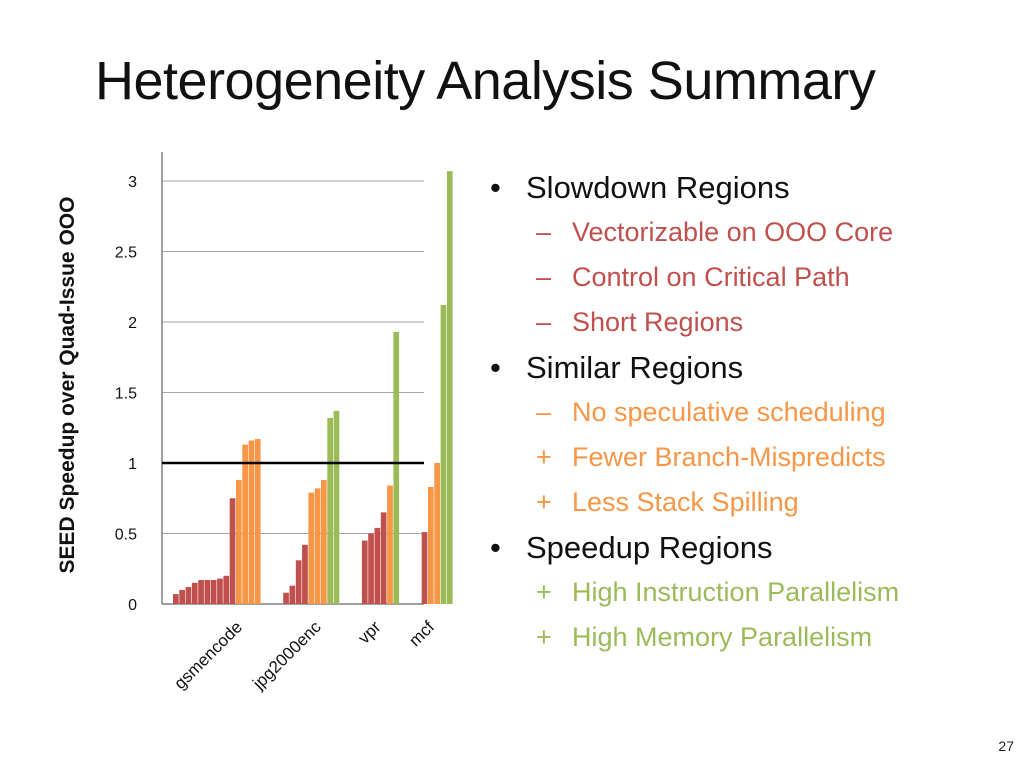  What do you see at coordinates (126, 535) in the screenshot?
I see `y-tick-label: 0.5` at bounding box center [126, 535].